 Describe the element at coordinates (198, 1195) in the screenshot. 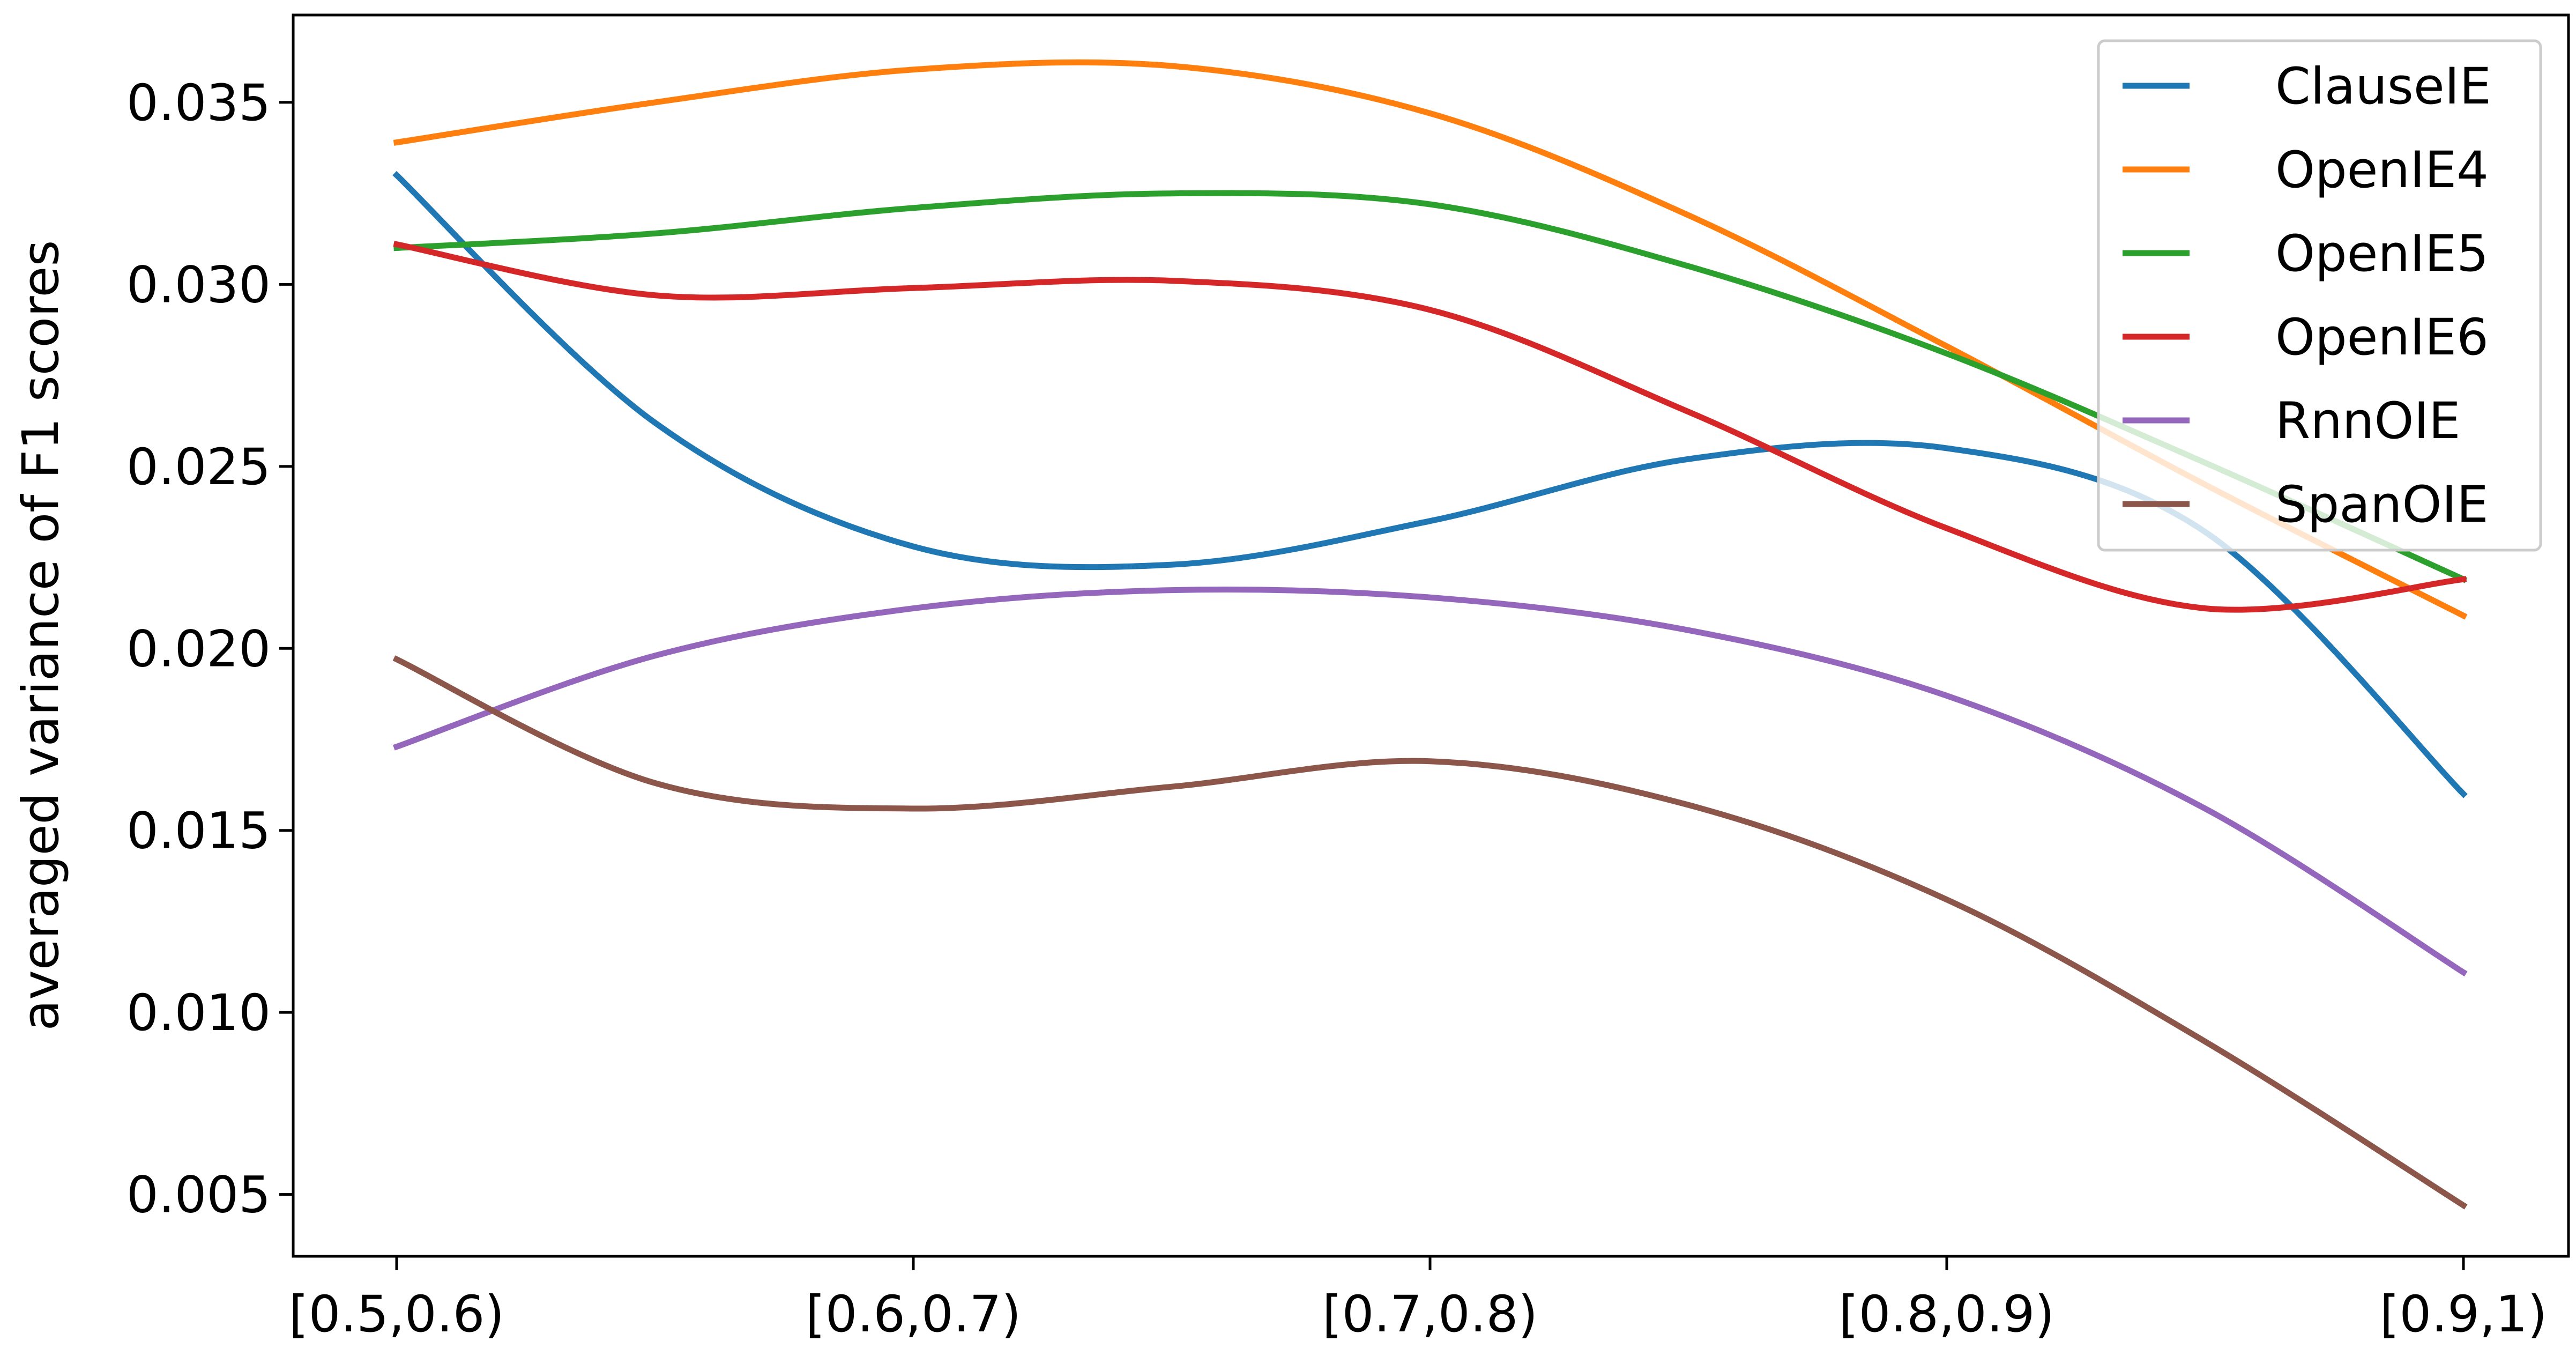

I see `y-tick-label: 0.005` at that location.